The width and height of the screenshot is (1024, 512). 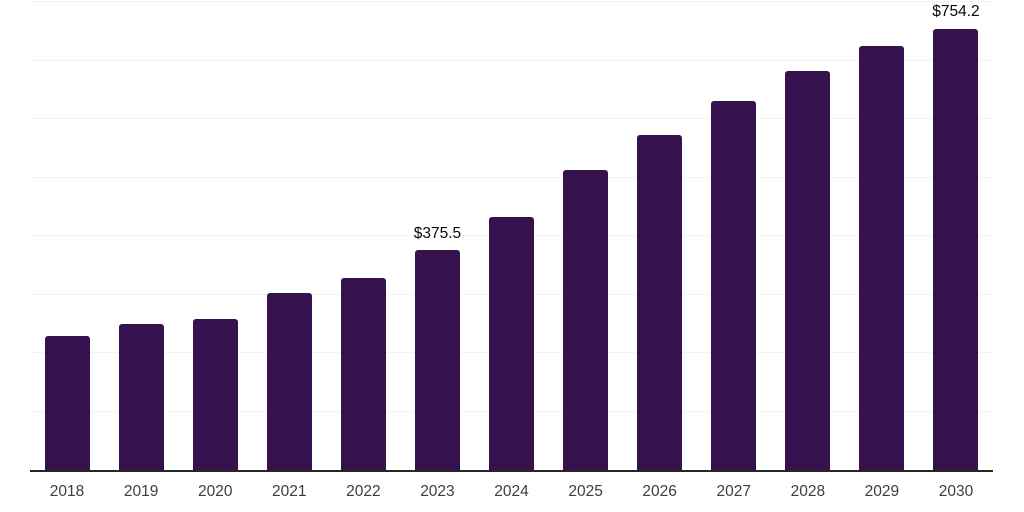 I want to click on x-tick-2029: 2029, so click(x=882, y=491).